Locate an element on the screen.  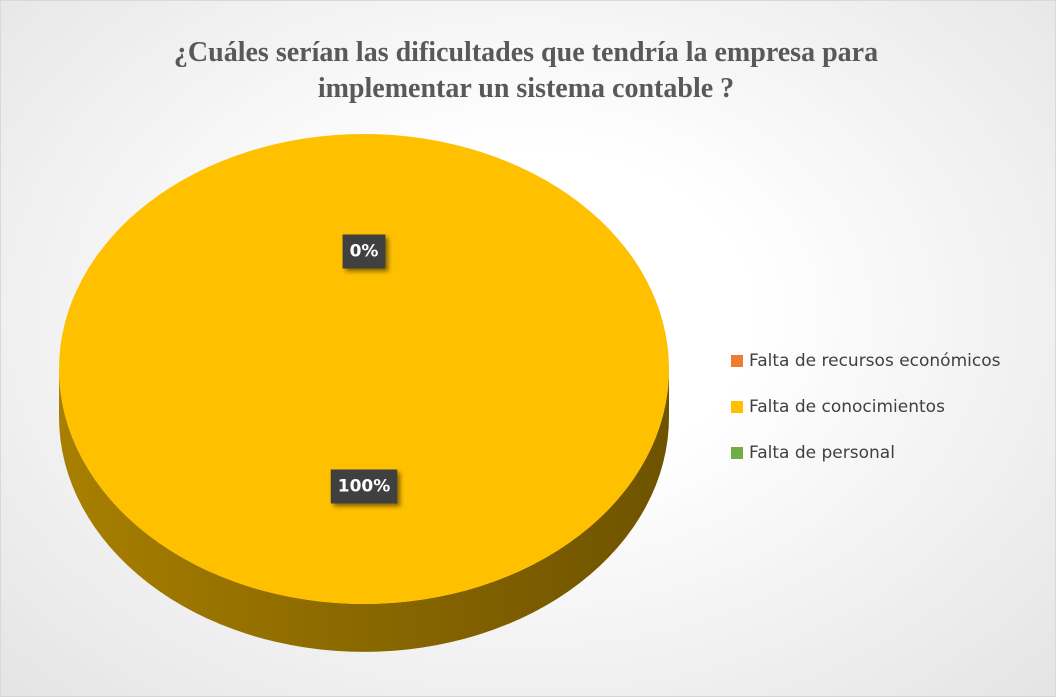
legend-label: Falta de recursos económicos is located at coordinates (875, 361).